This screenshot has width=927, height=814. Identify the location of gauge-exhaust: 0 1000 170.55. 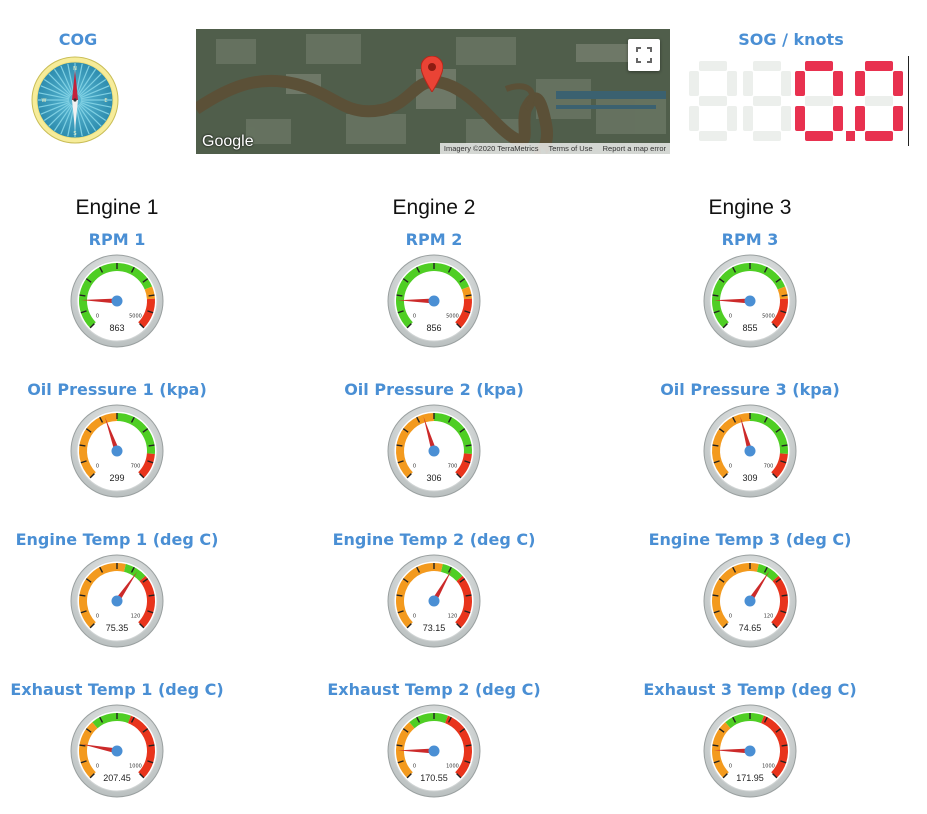
(434, 751).